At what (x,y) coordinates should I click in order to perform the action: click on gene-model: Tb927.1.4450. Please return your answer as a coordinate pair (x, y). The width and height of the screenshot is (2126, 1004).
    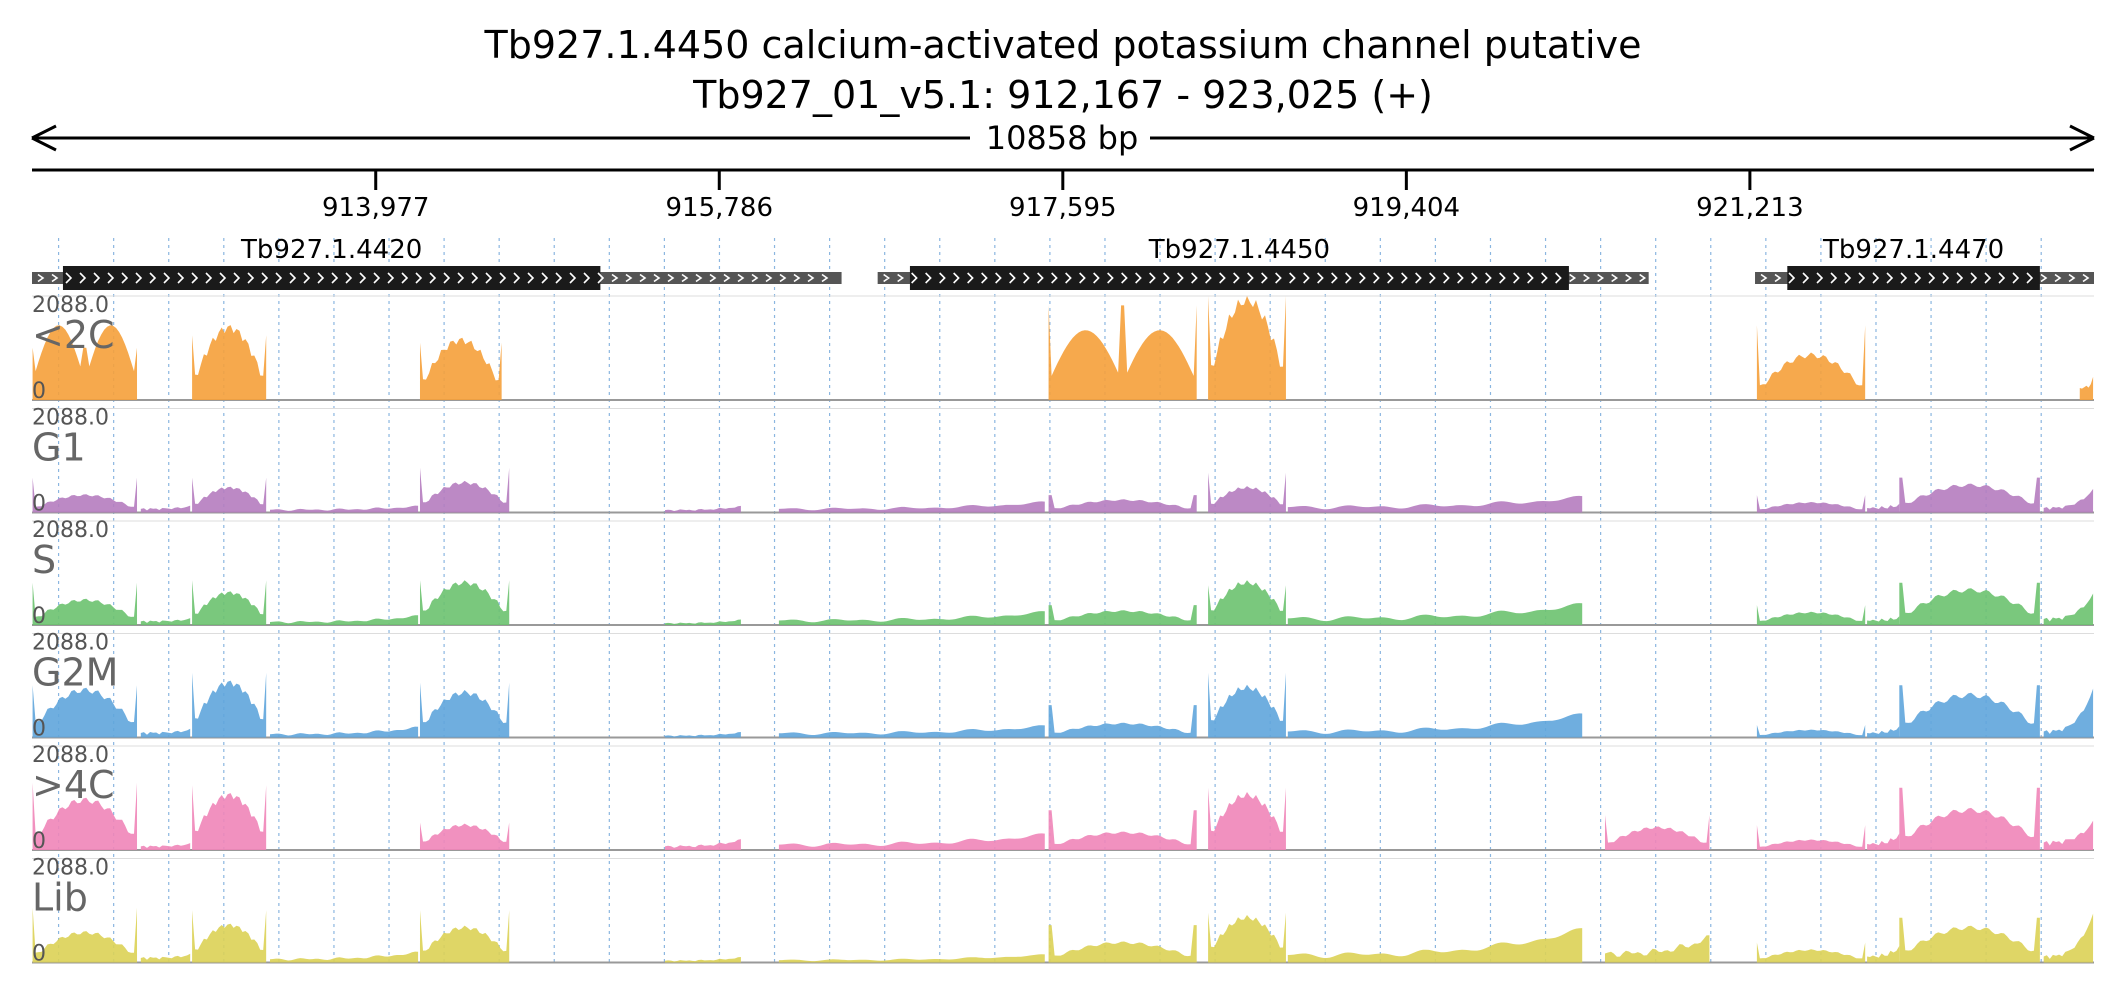
    Looking at the image, I should click on (1263, 262).